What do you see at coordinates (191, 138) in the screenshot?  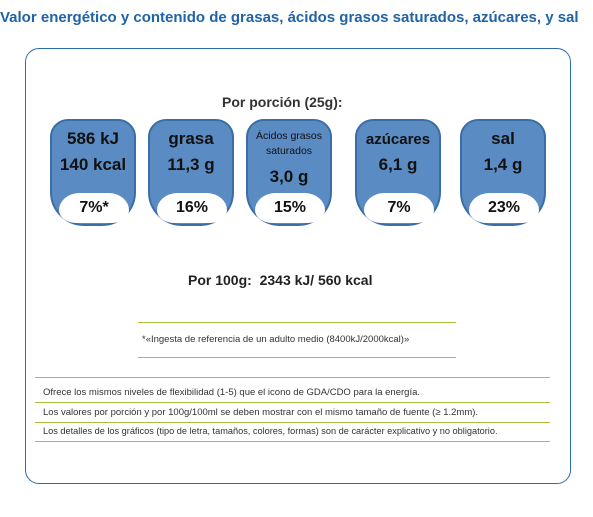 I see `fat-label: grasa` at bounding box center [191, 138].